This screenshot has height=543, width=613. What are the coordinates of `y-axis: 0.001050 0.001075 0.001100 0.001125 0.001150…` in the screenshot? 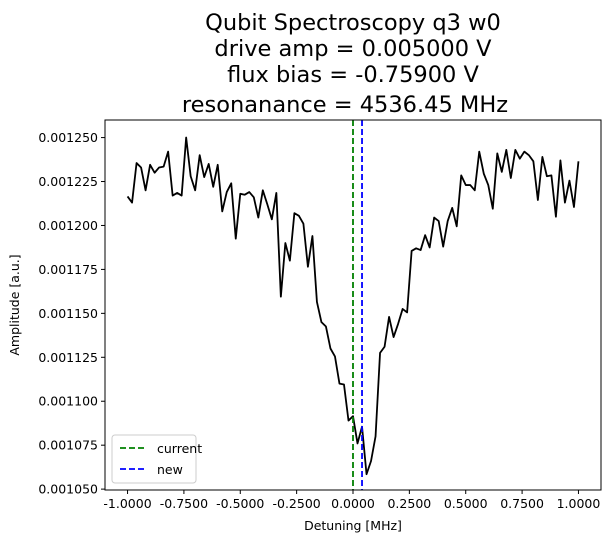 It's located at (71, 313).